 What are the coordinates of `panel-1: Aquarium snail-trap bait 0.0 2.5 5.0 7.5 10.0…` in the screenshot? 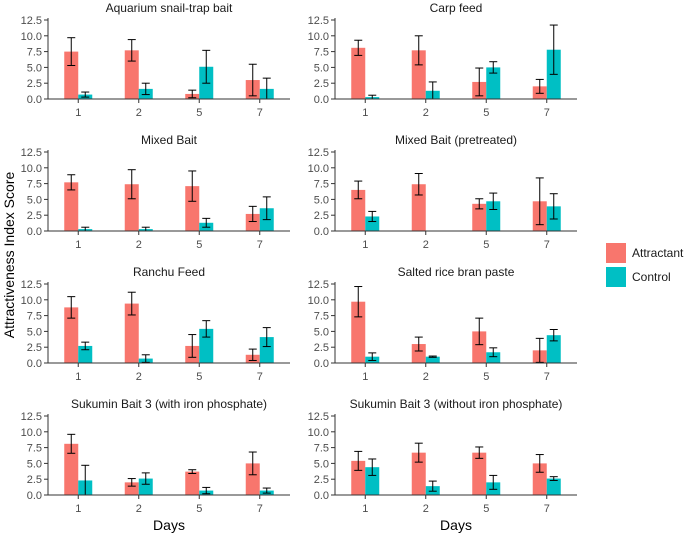 It's located at (155, 60).